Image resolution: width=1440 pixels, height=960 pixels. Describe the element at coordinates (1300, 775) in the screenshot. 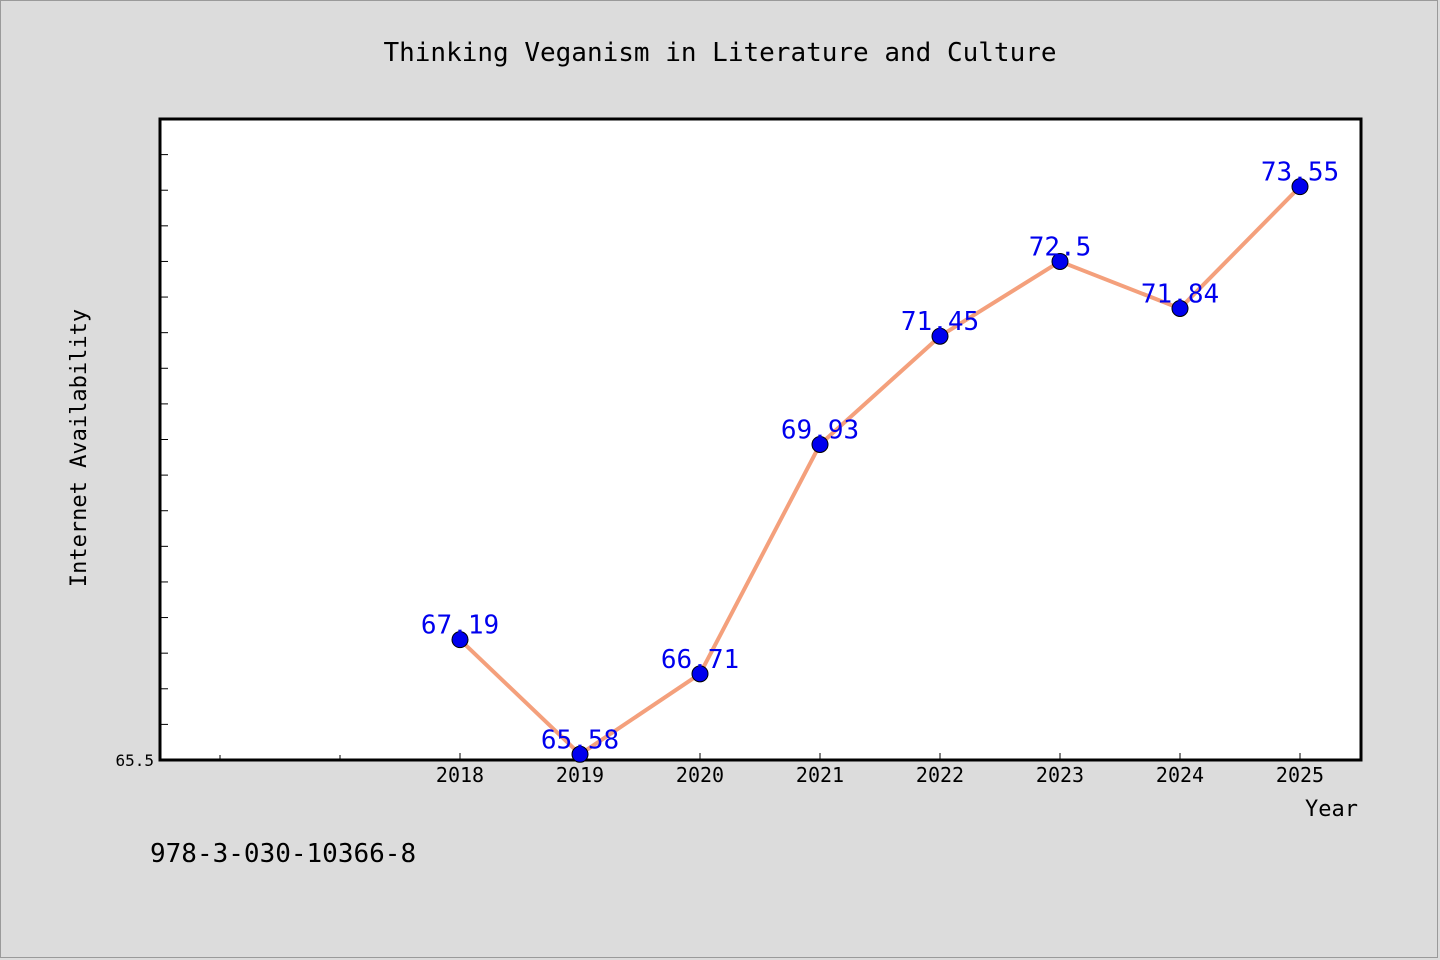

I see `x-tick-label: 2025` at that location.